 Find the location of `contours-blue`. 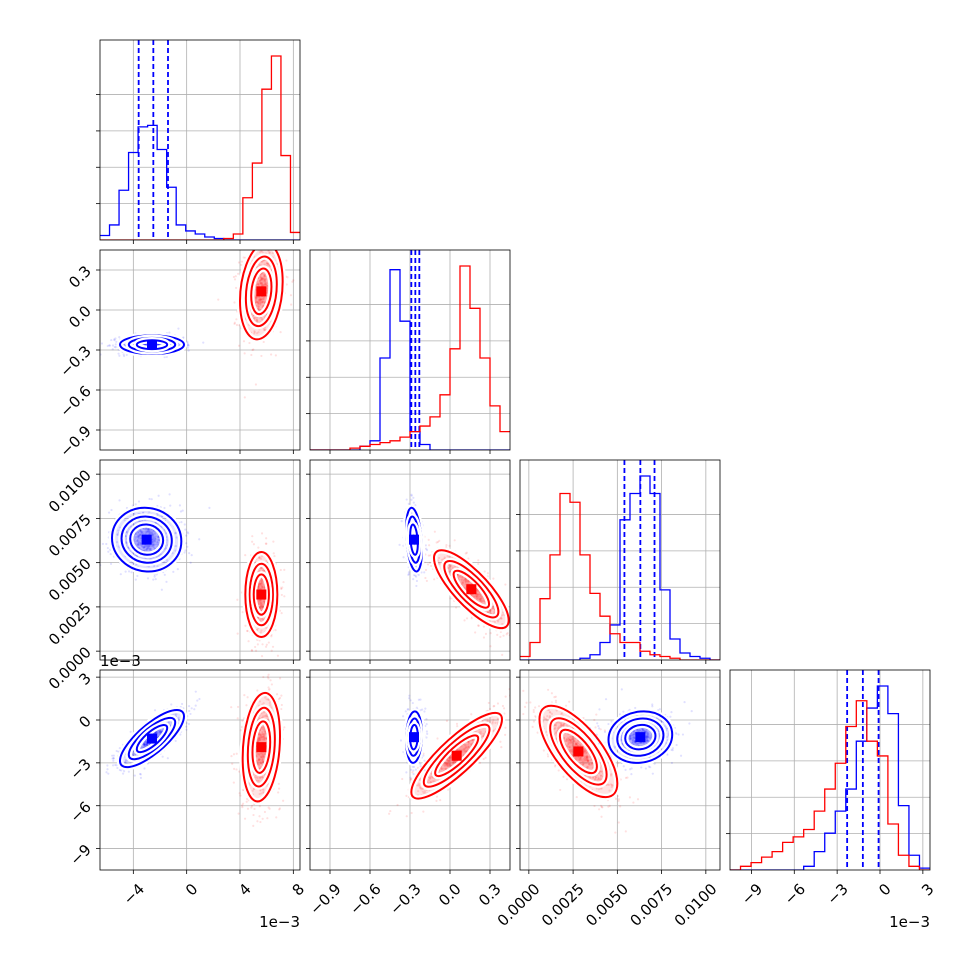

contours-blue is located at coordinates (146, 539).